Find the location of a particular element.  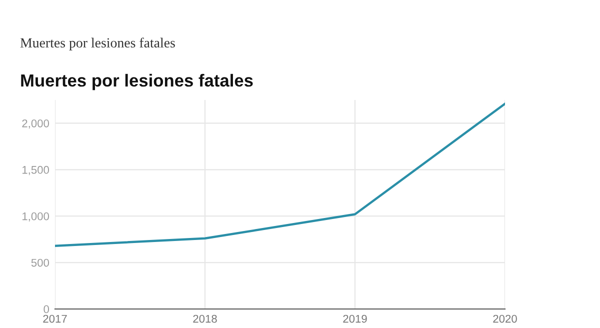

x-tick-label: 2019 is located at coordinates (355, 318).